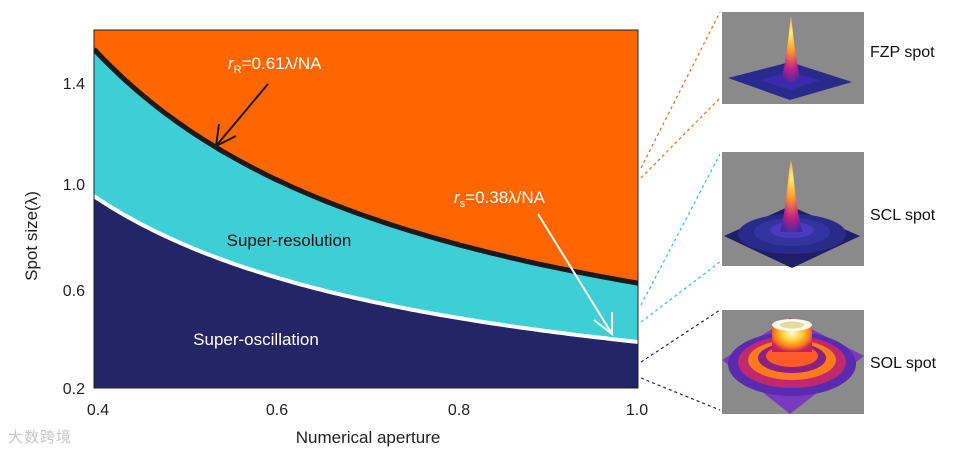 The width and height of the screenshot is (970, 459). What do you see at coordinates (256, 339) in the screenshot?
I see `region-label-super-oscillation: Super-oscillation` at bounding box center [256, 339].